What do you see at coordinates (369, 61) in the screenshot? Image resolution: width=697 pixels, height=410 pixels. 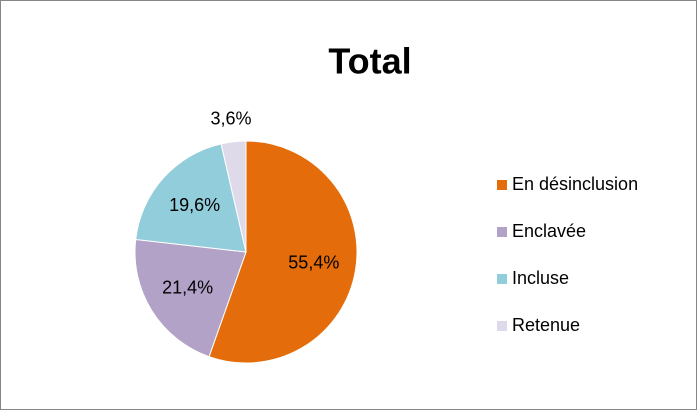 I see `chart-title: Total` at bounding box center [369, 61].